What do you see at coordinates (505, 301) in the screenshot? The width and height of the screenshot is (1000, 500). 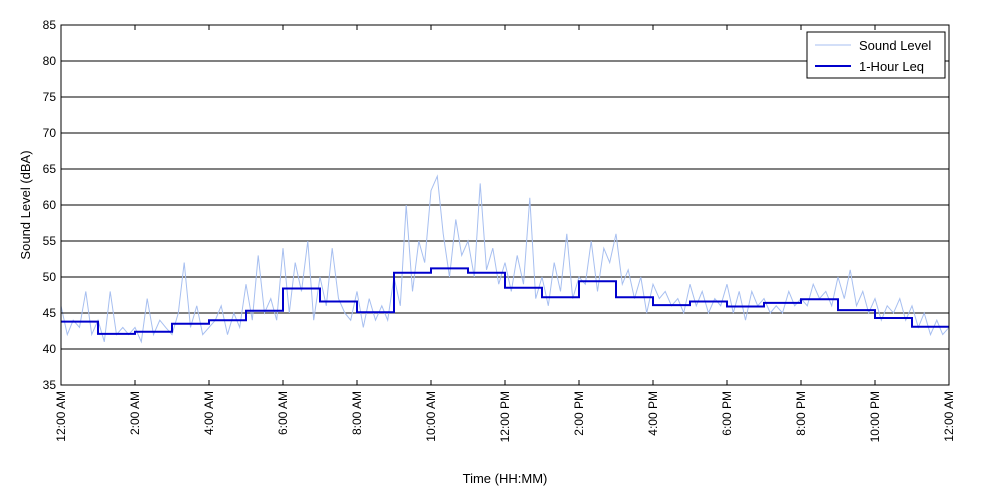 I see `series-line-1-hour-leq` at bounding box center [505, 301].